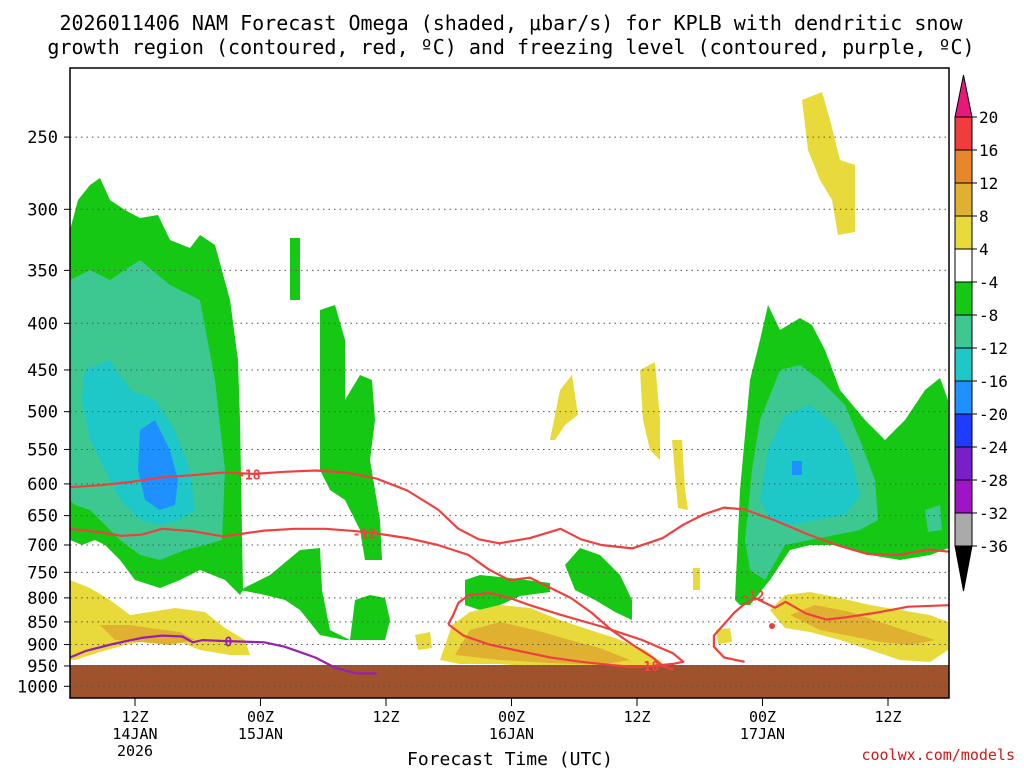  I want to click on x-tick-label-2-1: 12Z, so click(385, 717).